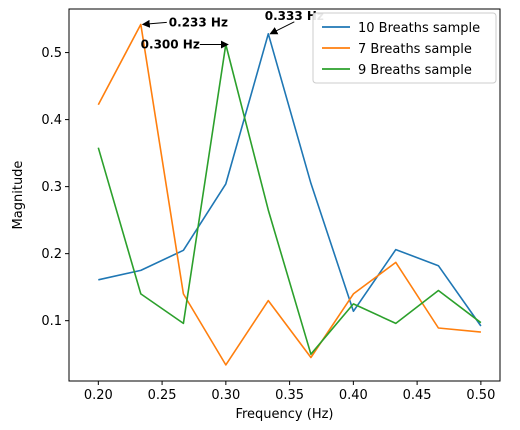  Describe the element at coordinates (170, 45) in the screenshot. I see `annotation-label: 0.300 Hz` at that location.